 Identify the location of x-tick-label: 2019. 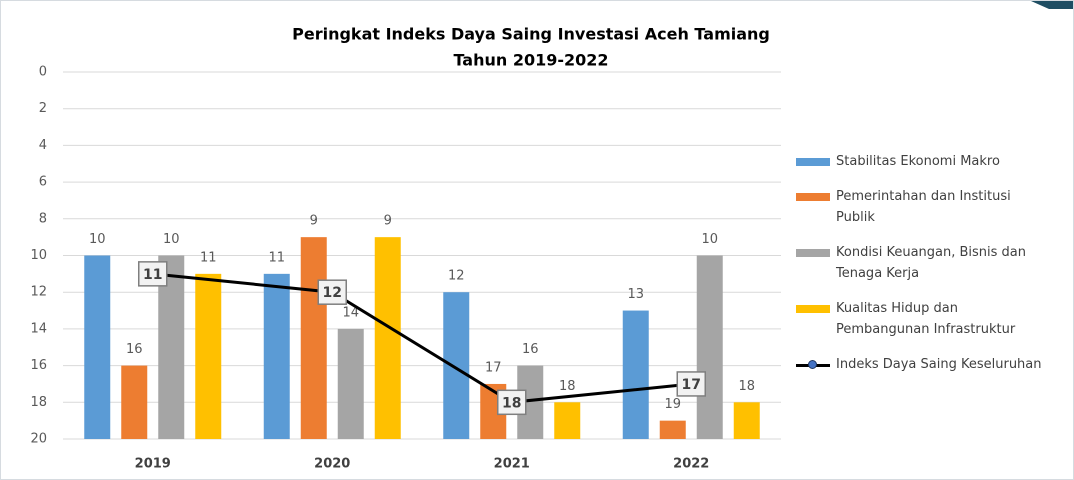
(153, 464).